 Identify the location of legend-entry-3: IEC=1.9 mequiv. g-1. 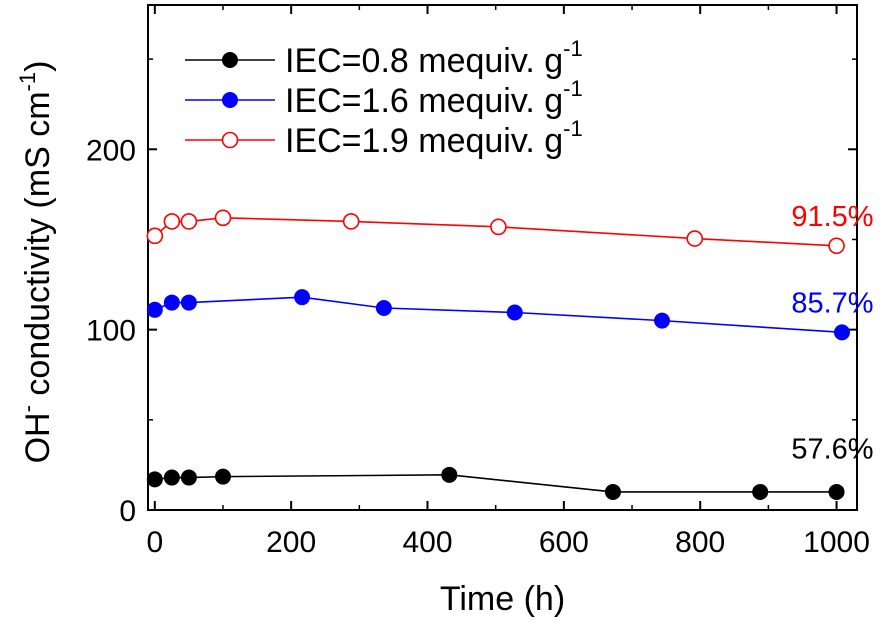
(384, 138).